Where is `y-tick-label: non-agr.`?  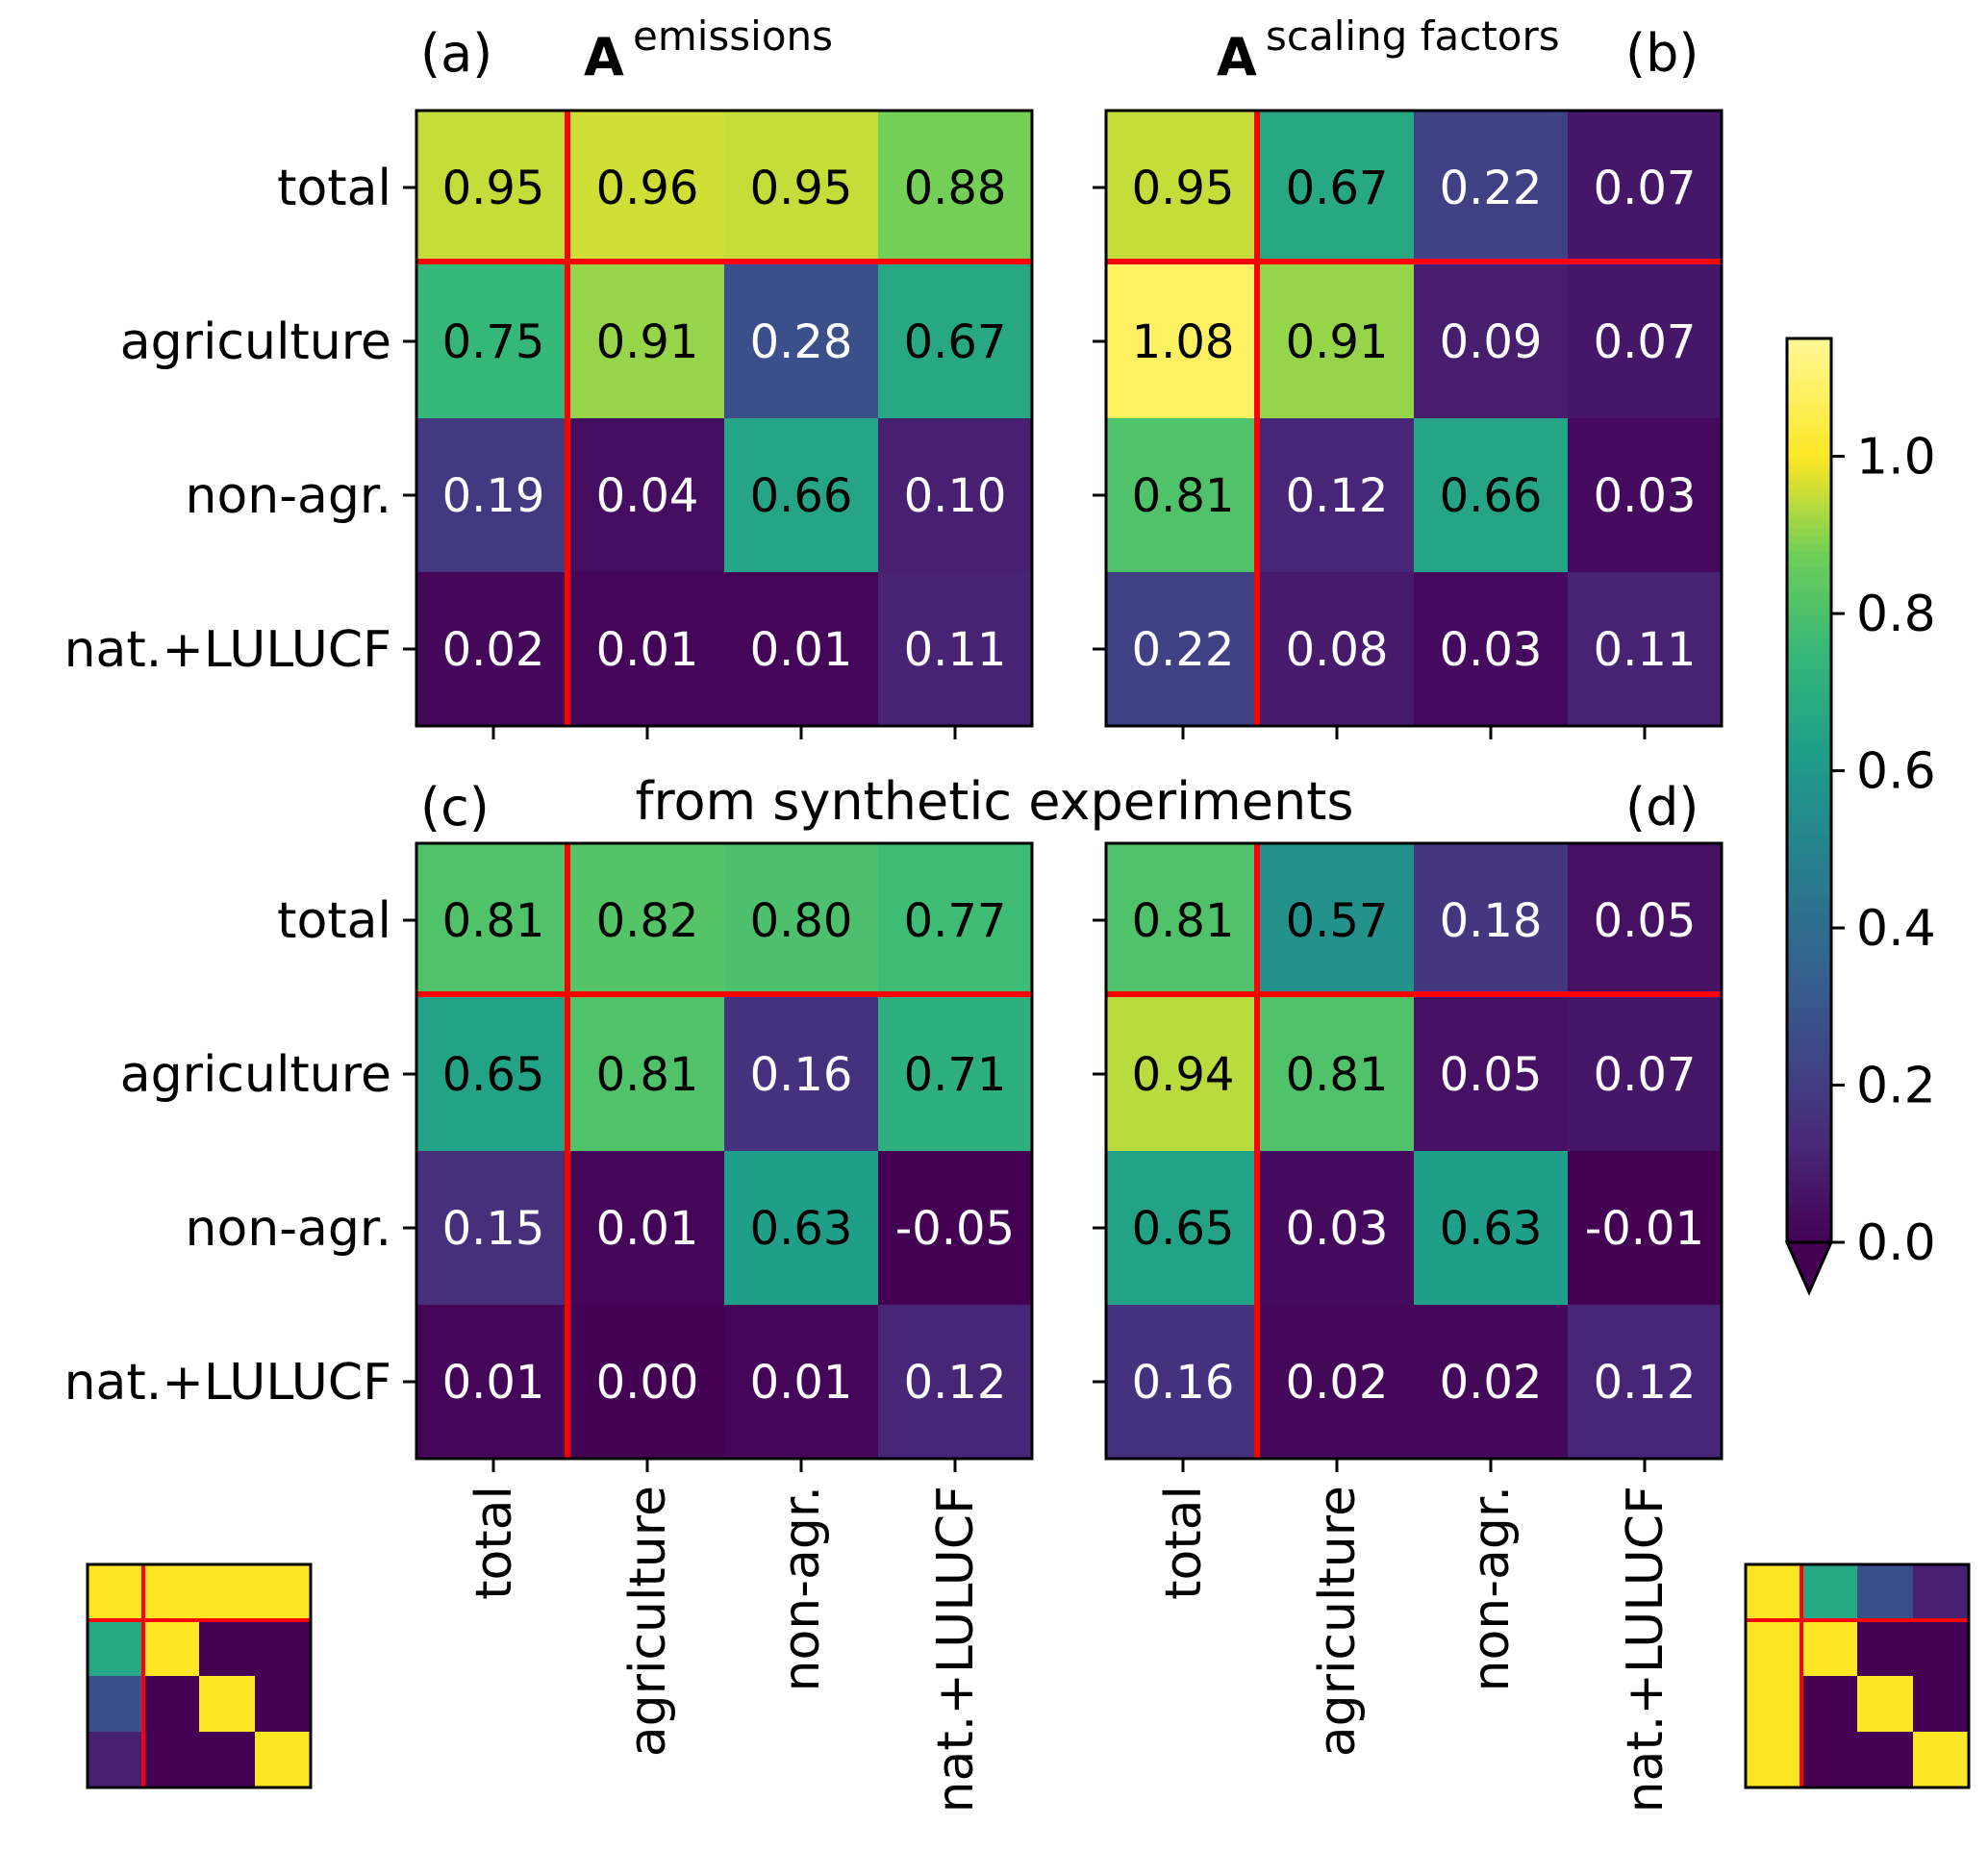
y-tick-label: non-agr. is located at coordinates (289, 496).